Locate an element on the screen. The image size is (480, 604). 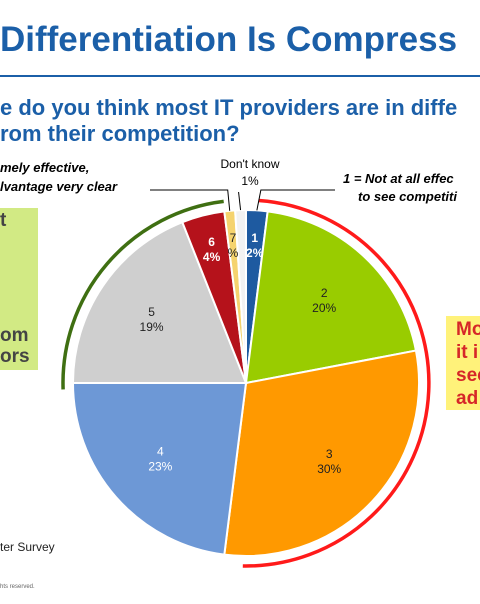
slice-category-label: 1 is located at coordinates (254, 238).